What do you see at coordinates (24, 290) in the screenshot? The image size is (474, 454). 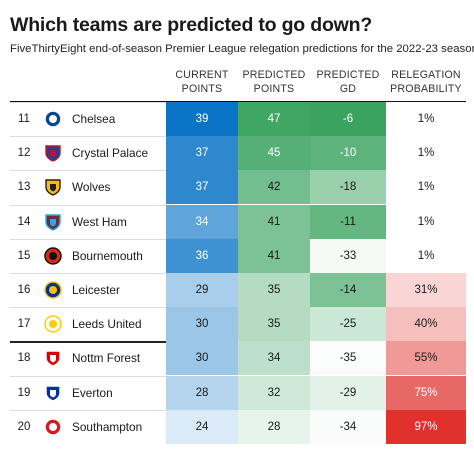 I see `rank-cell: 16` at bounding box center [24, 290].